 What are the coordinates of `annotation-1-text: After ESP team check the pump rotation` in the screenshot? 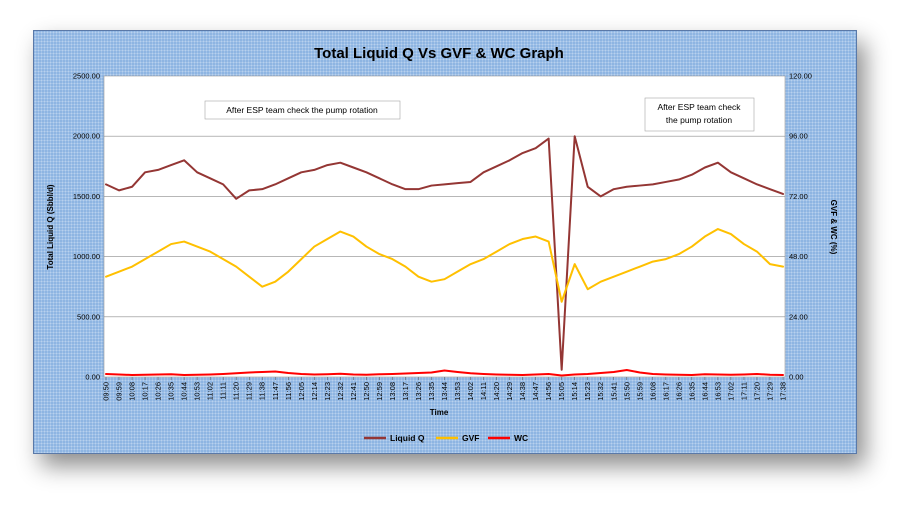 It's located at (302, 110).